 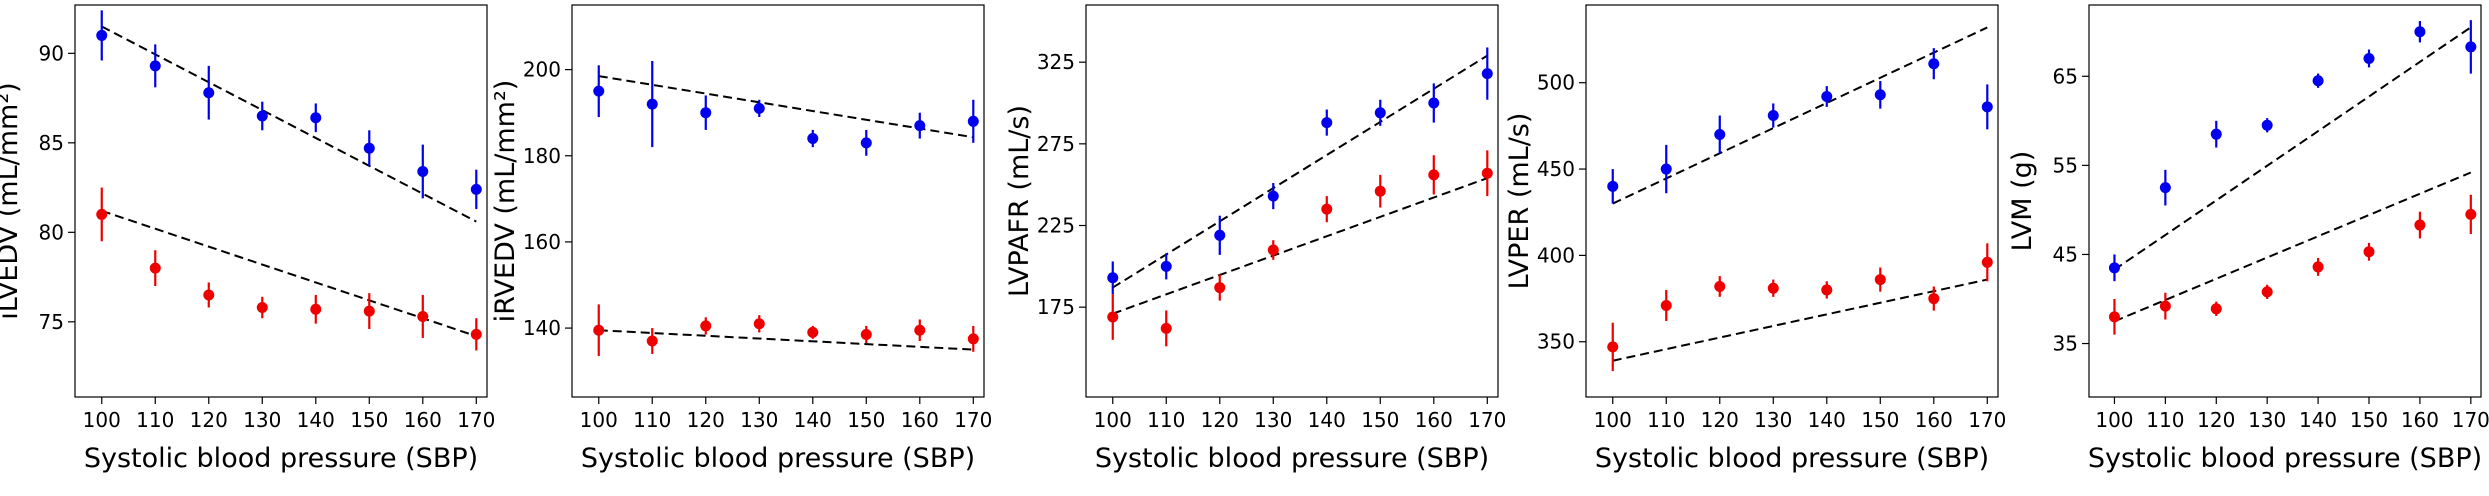 I want to click on y-tick-label: 90, so click(x=51, y=53).